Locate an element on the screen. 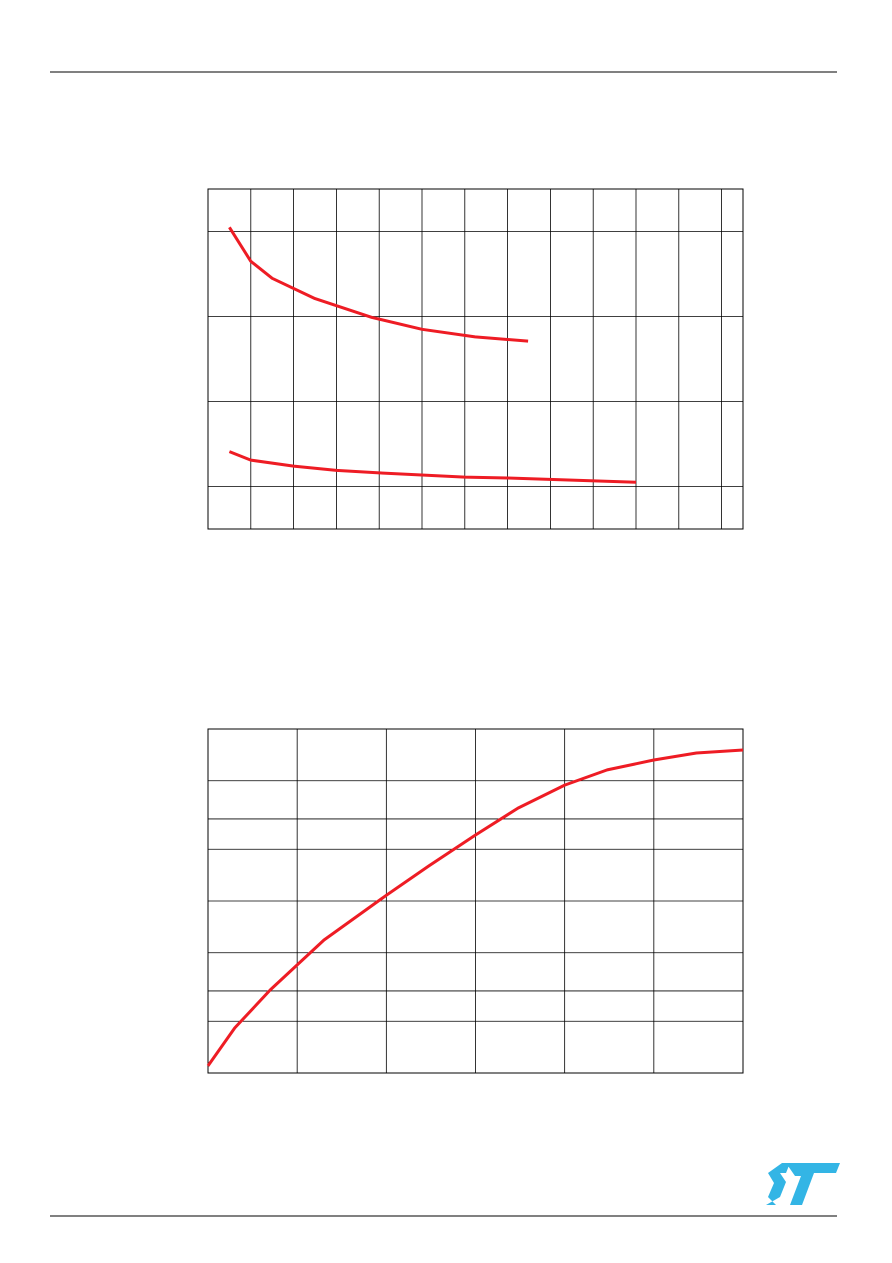 Image resolution: width=892 pixels, height=1263 pixels. st-logo is located at coordinates (803, 1184).